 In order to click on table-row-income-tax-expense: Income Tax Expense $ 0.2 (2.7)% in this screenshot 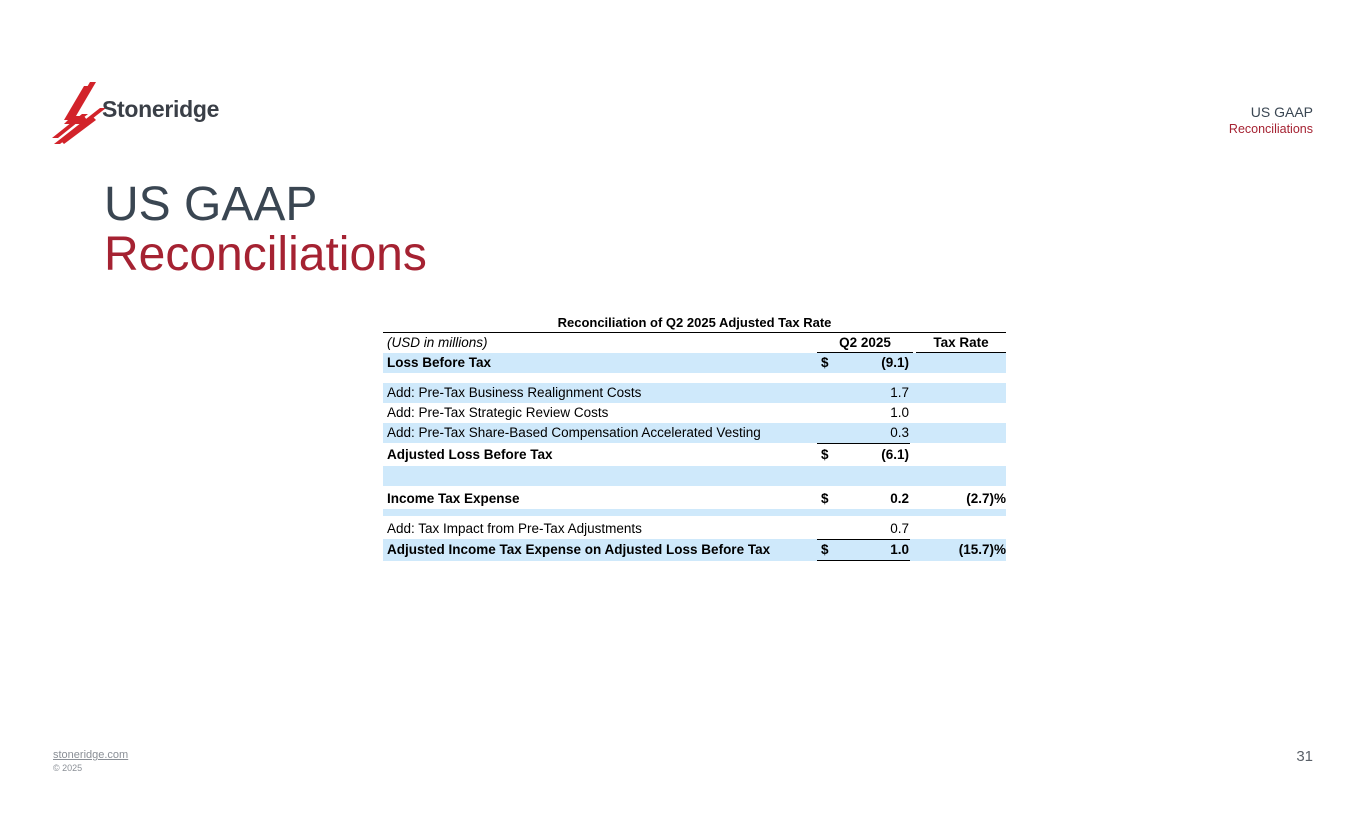, I will do `click(694, 499)`.